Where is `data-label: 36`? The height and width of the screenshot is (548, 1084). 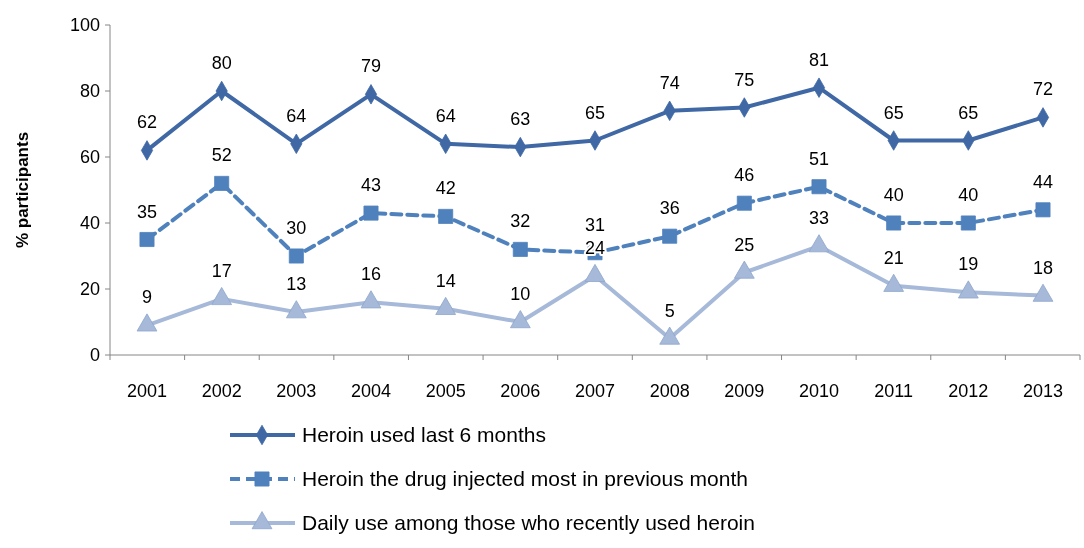 data-label: 36 is located at coordinates (669, 208).